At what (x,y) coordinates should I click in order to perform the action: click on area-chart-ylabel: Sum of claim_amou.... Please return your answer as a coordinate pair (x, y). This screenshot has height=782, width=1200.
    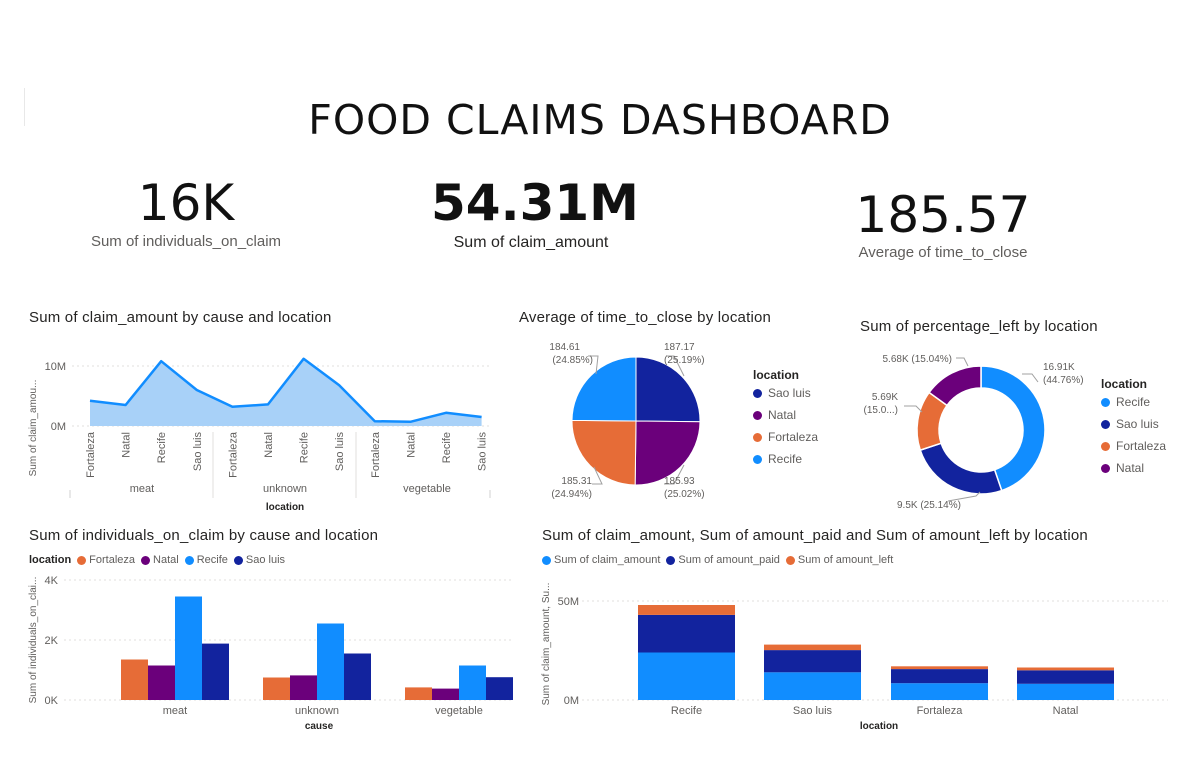
    Looking at the image, I should click on (33, 428).